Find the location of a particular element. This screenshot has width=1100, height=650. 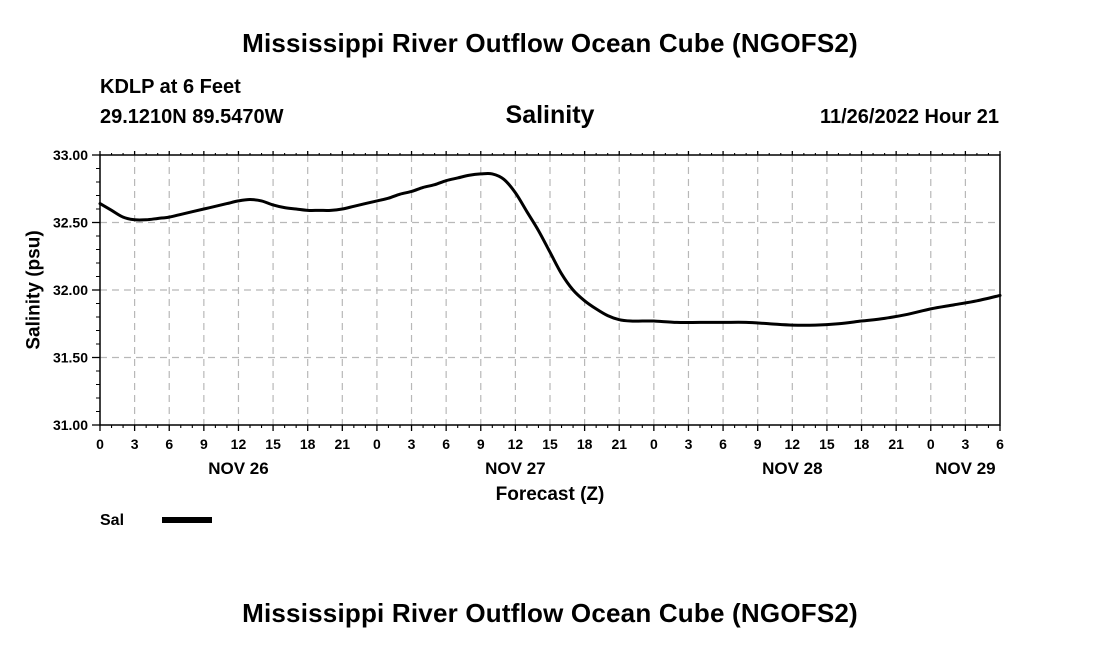

y-tick-label: 31.00 is located at coordinates (70, 425).